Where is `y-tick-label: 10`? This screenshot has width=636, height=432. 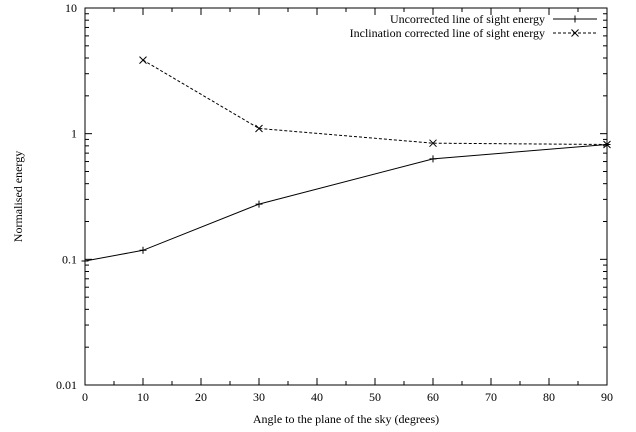
y-tick-label: 10 is located at coordinates (71, 8).